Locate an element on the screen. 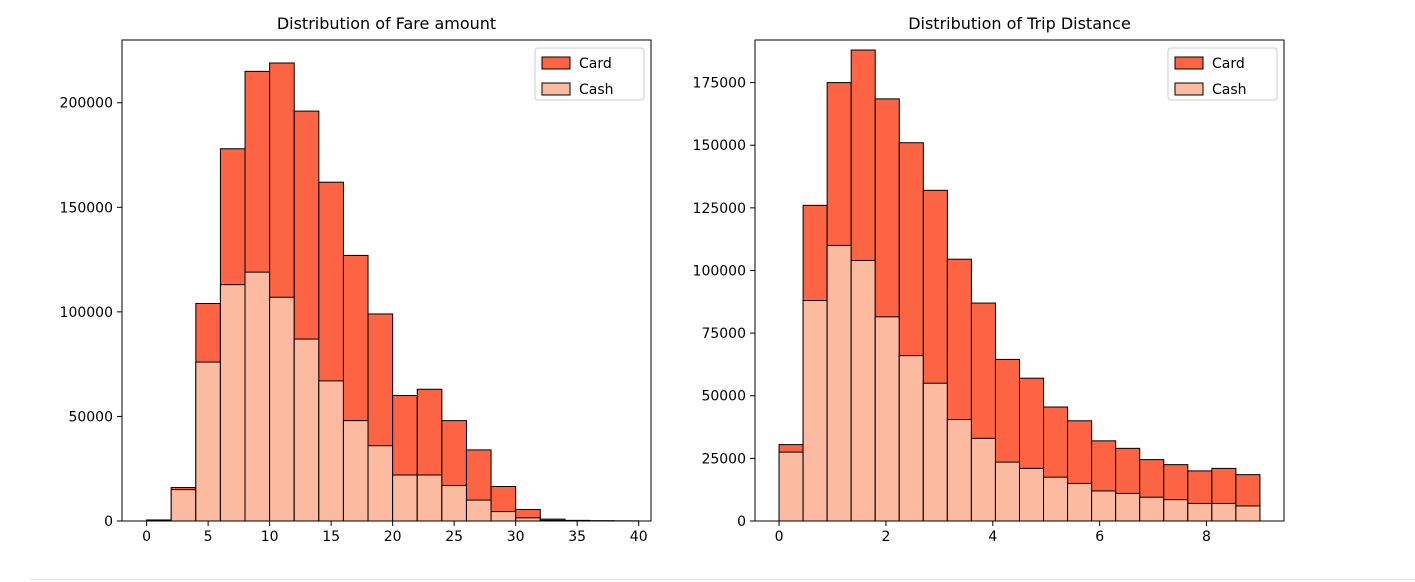  chart-title: Distribution of Trip Distance is located at coordinates (1019, 23).